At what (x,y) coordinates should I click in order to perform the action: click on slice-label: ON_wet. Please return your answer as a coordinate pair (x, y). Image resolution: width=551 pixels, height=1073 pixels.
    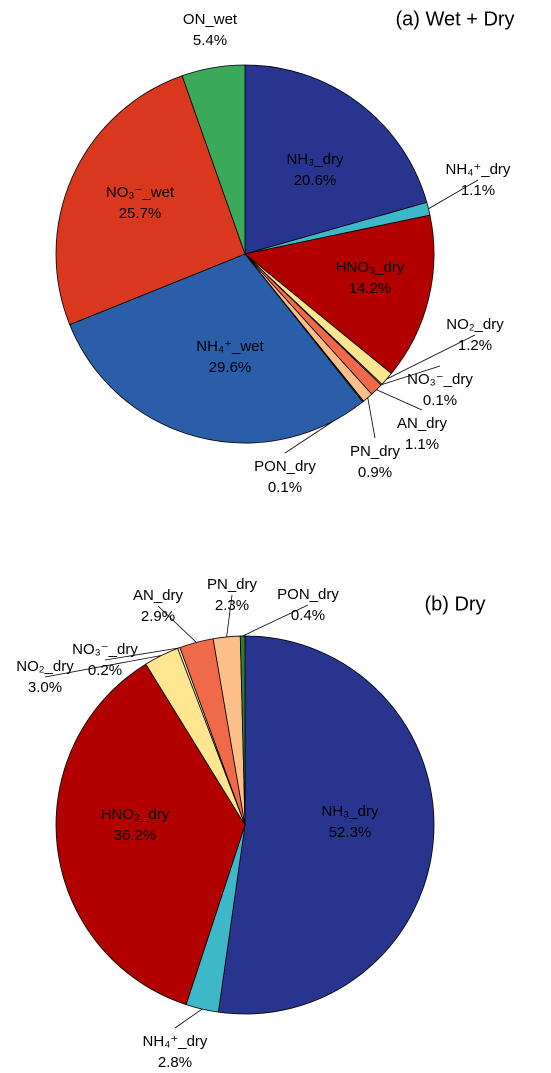
    Looking at the image, I should click on (210, 19).